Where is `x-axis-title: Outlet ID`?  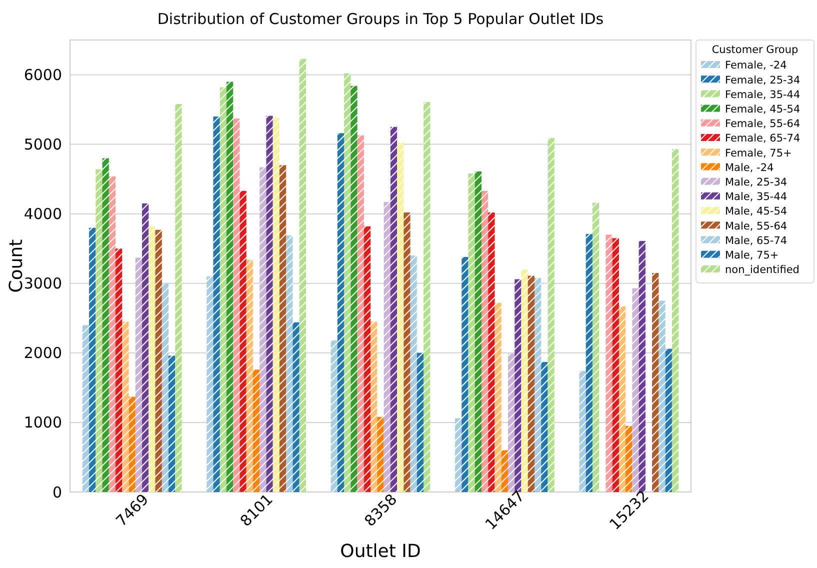 x-axis-title: Outlet ID is located at coordinates (380, 551).